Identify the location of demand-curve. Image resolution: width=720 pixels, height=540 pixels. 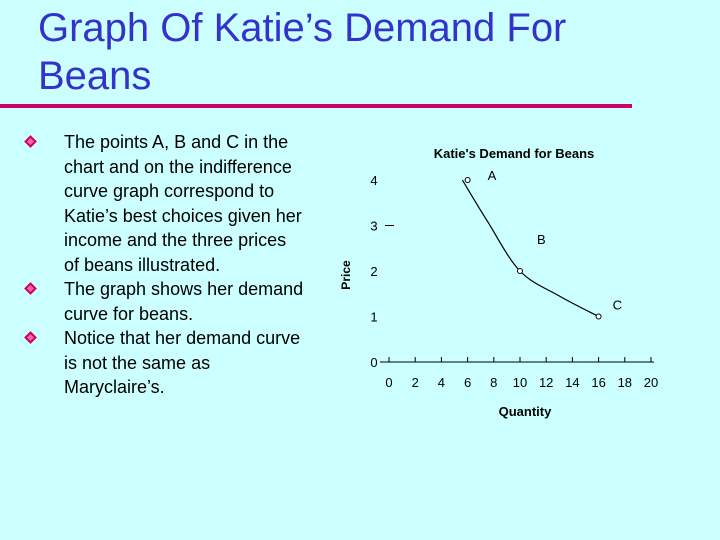
(530, 248).